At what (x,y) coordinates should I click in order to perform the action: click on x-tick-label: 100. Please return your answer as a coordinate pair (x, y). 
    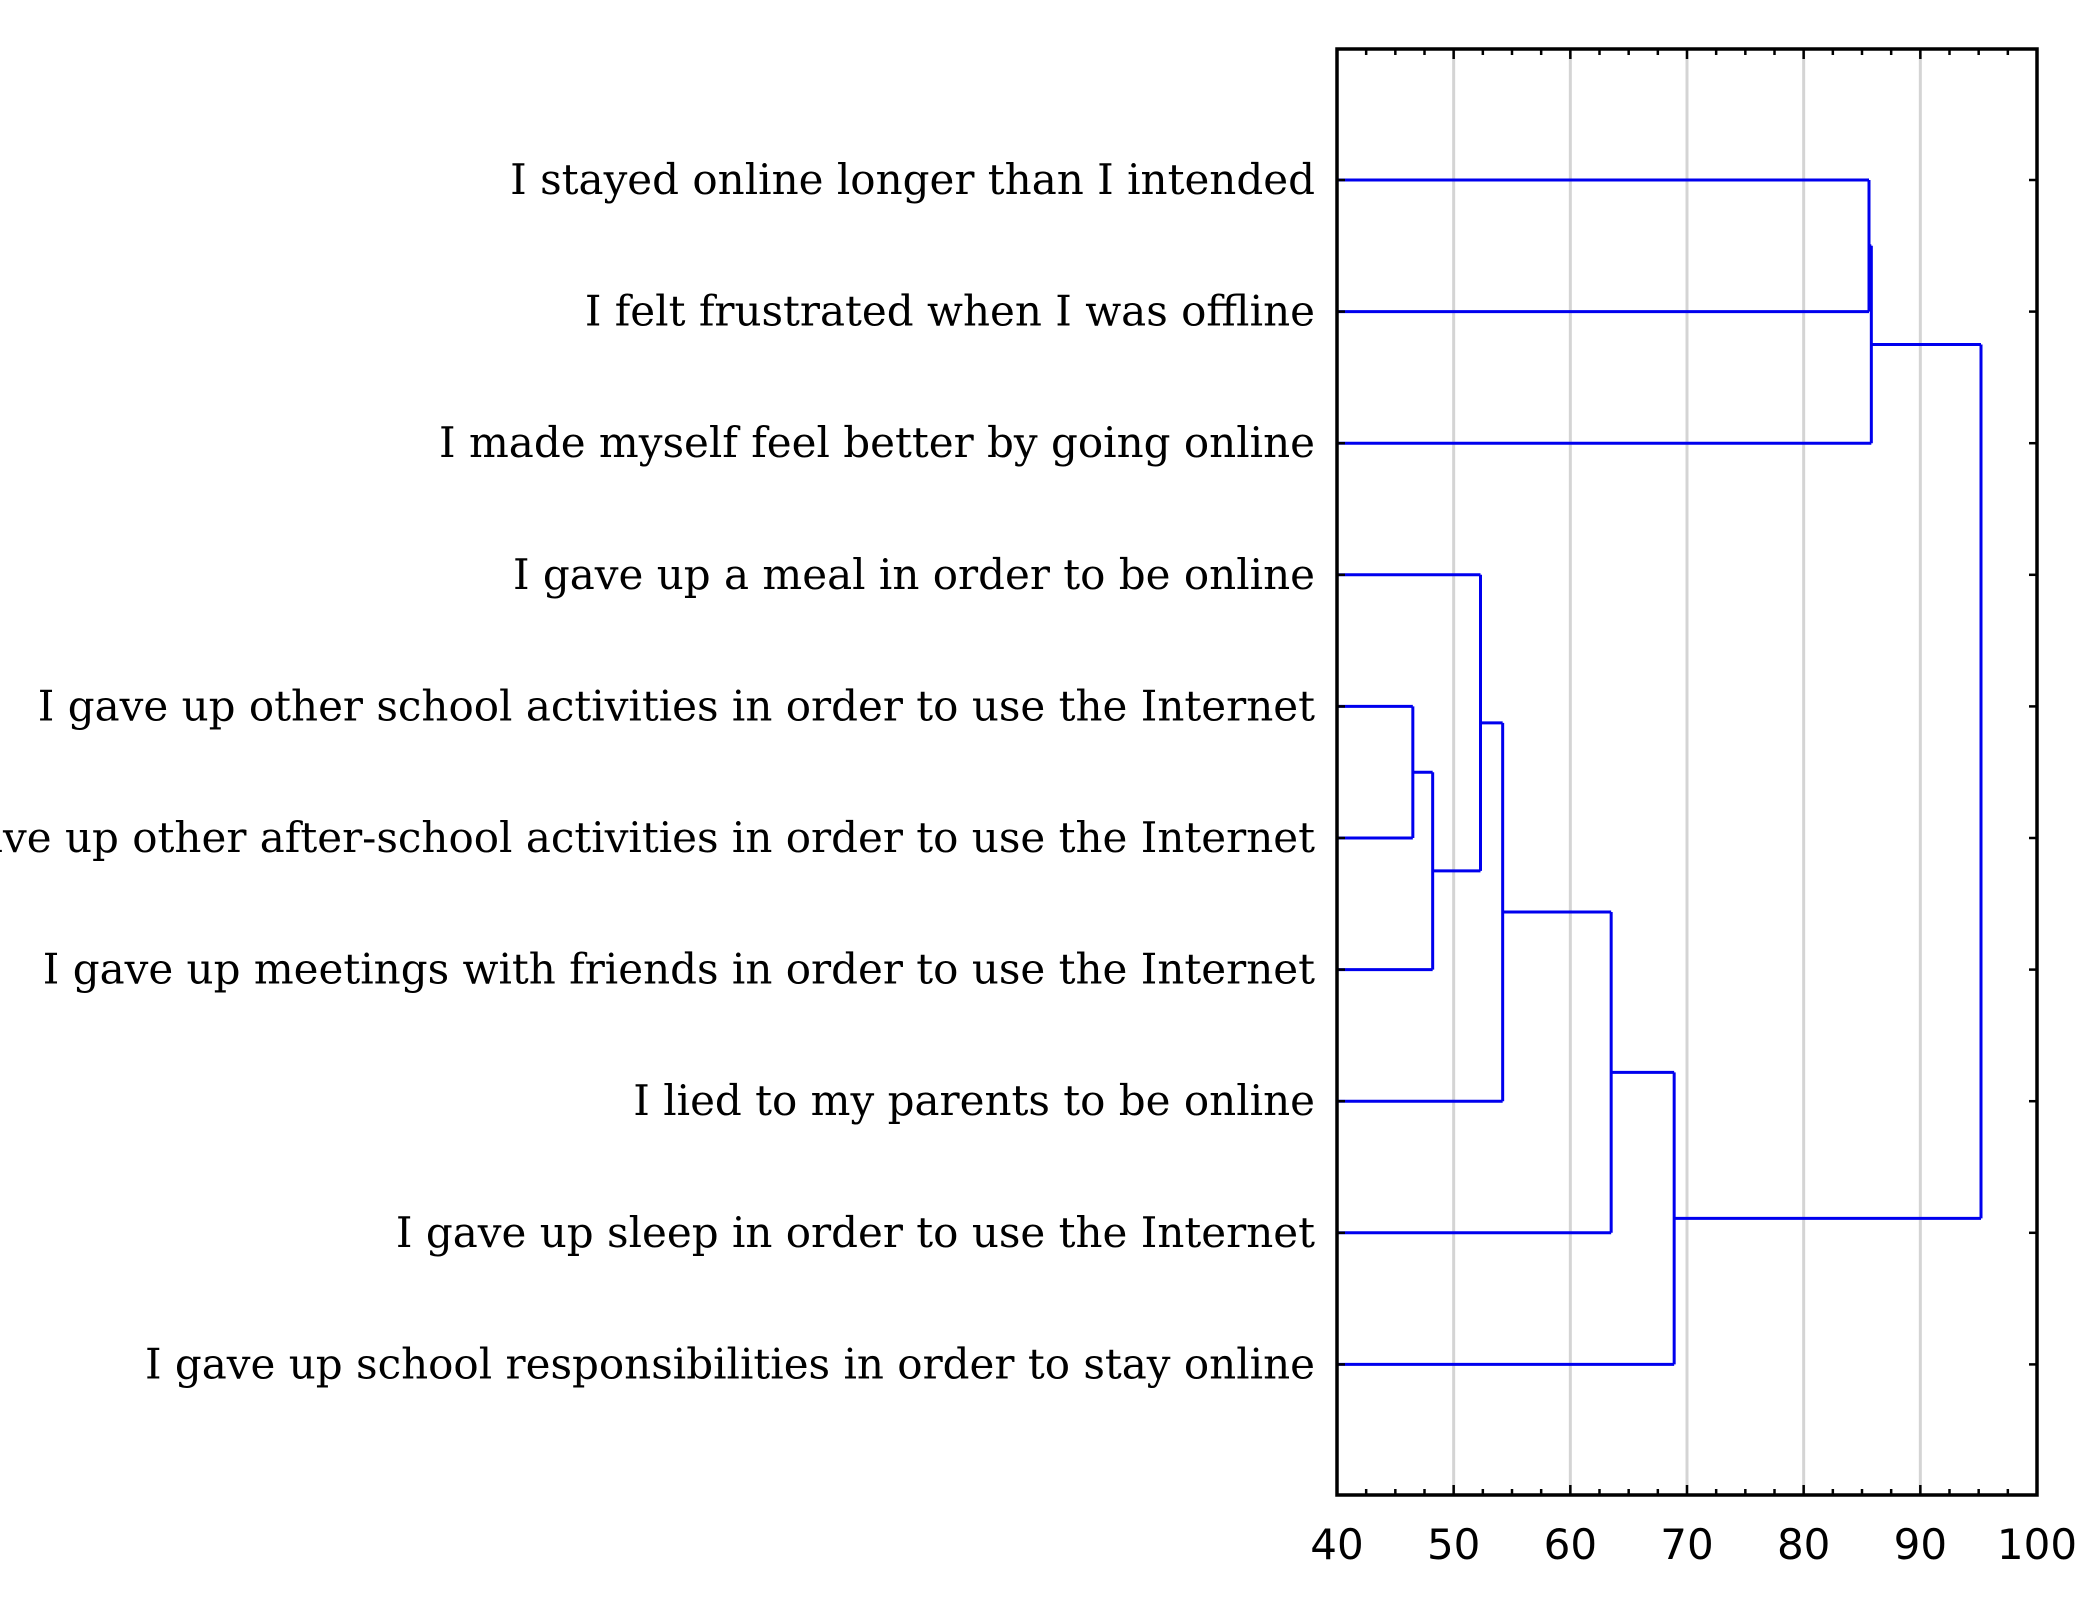
    Looking at the image, I should click on (2037, 1544).